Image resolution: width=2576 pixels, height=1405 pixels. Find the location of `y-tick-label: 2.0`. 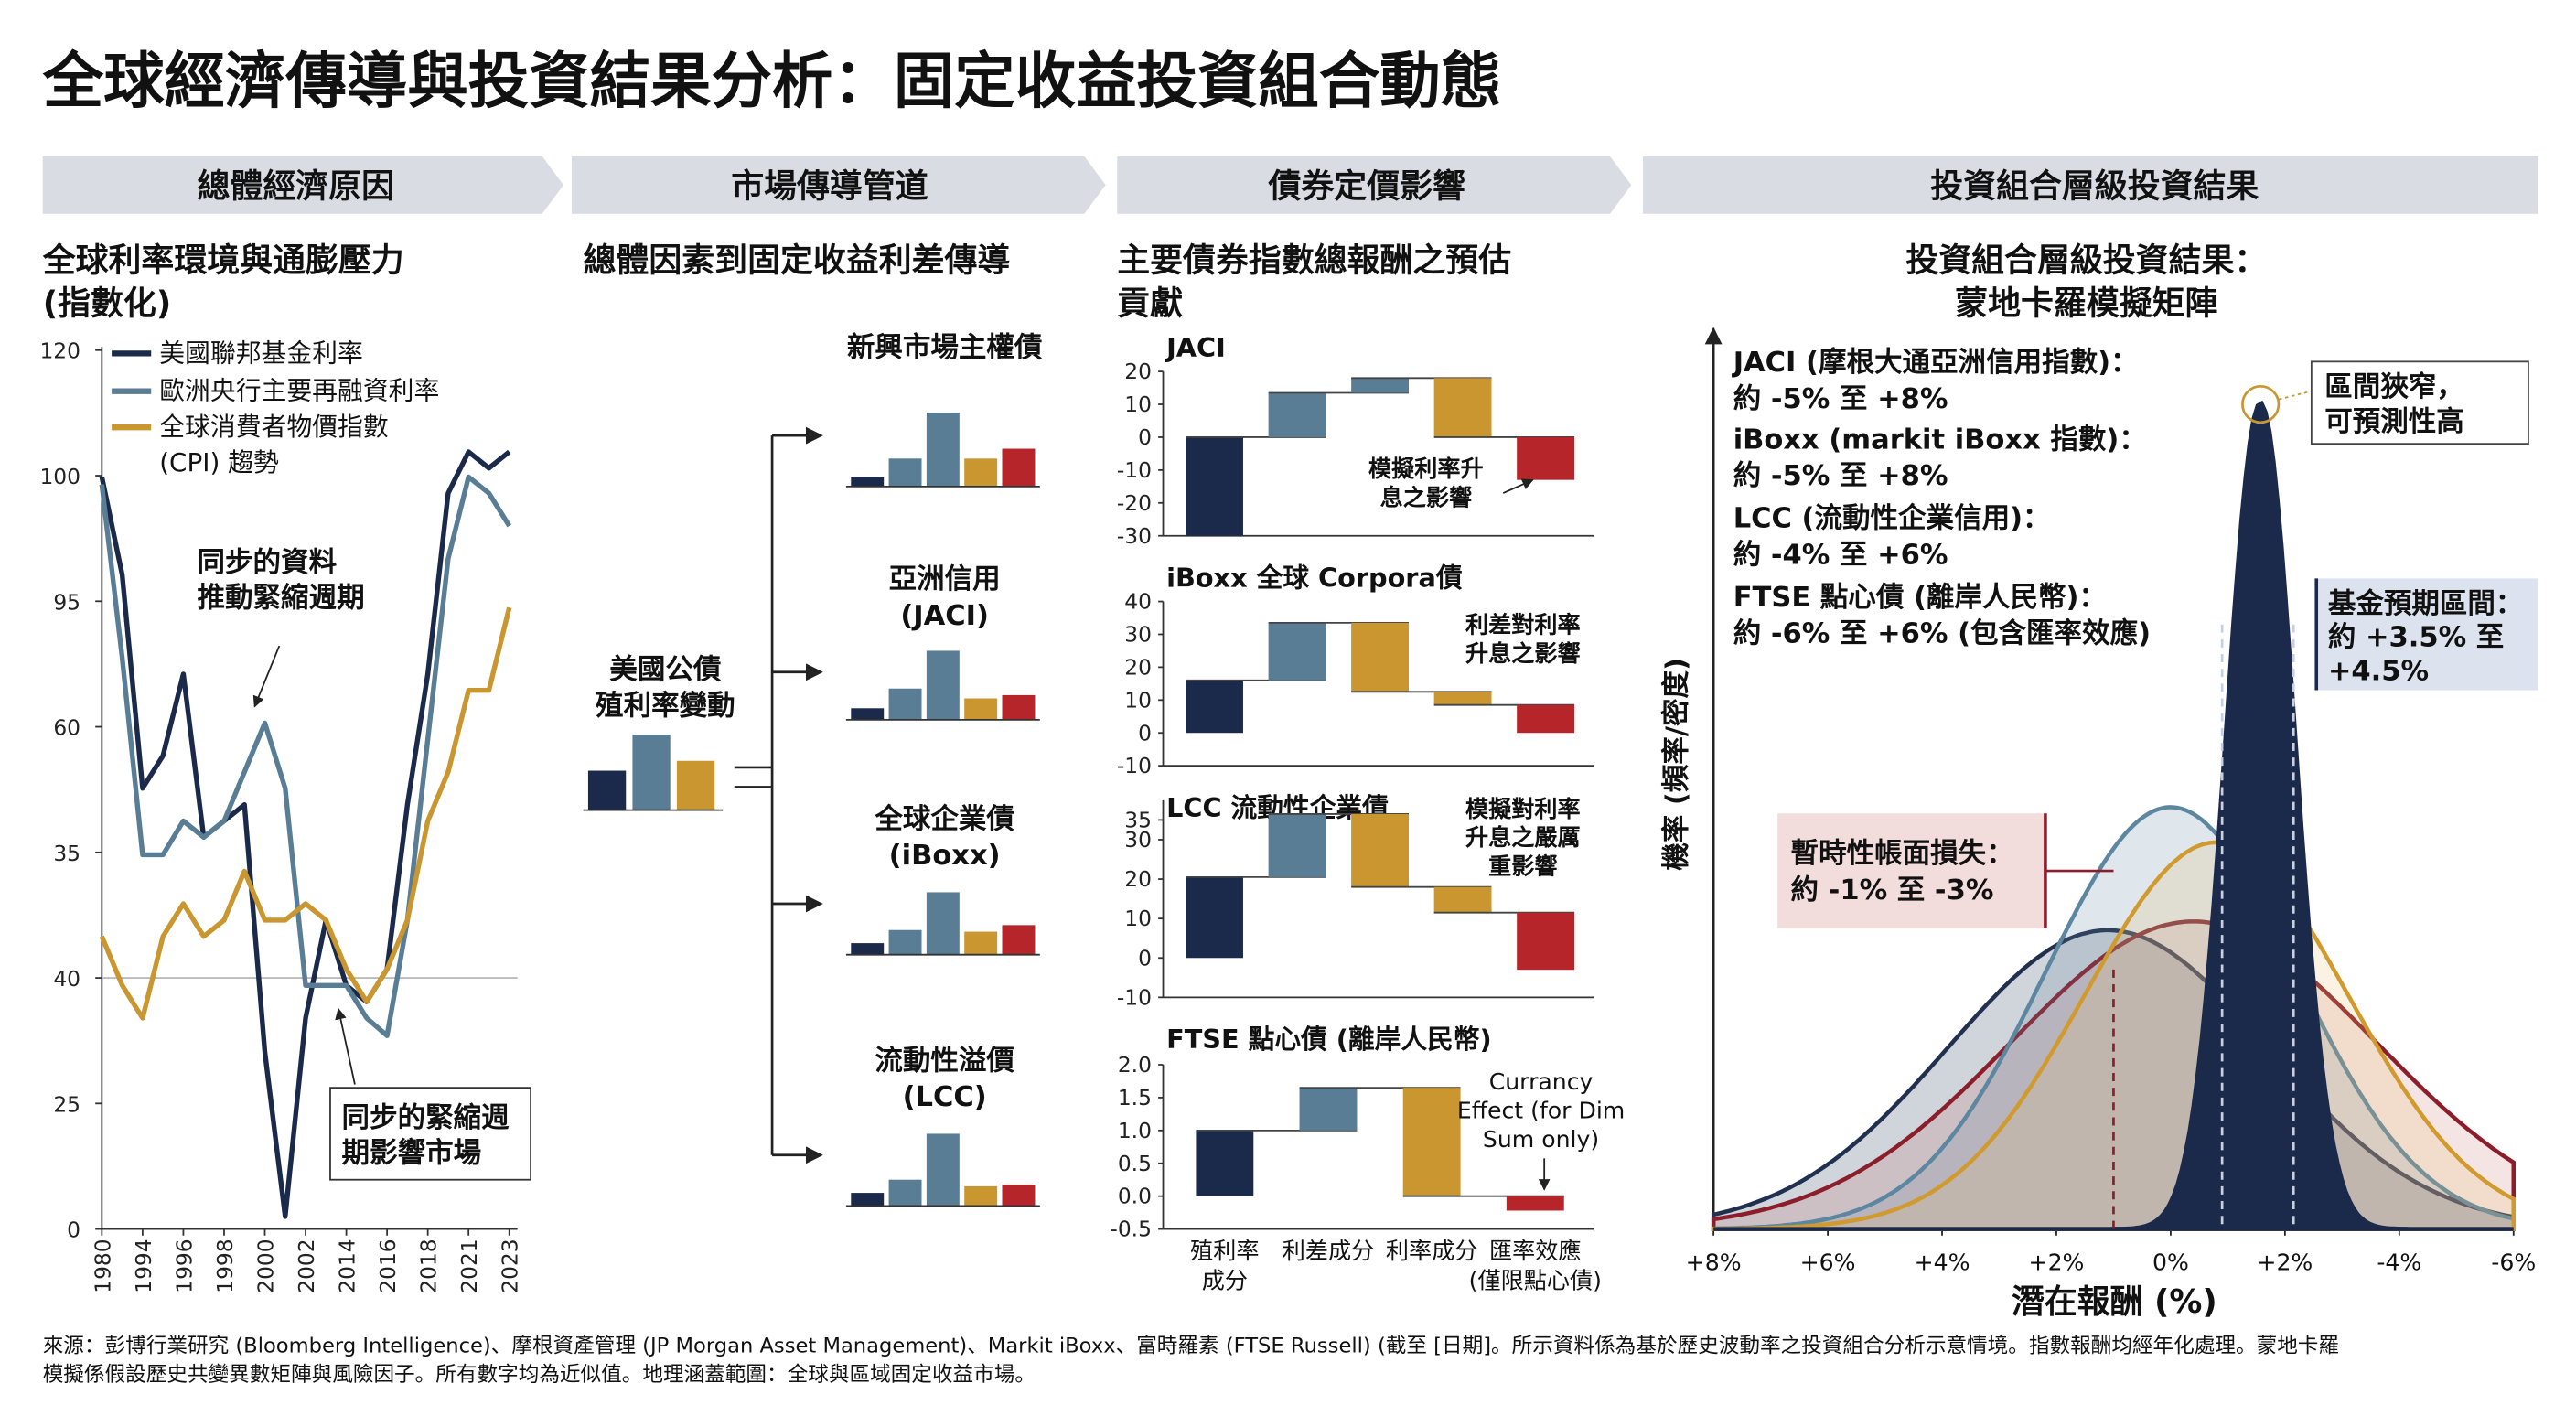

y-tick-label: 2.0 is located at coordinates (1135, 1065).